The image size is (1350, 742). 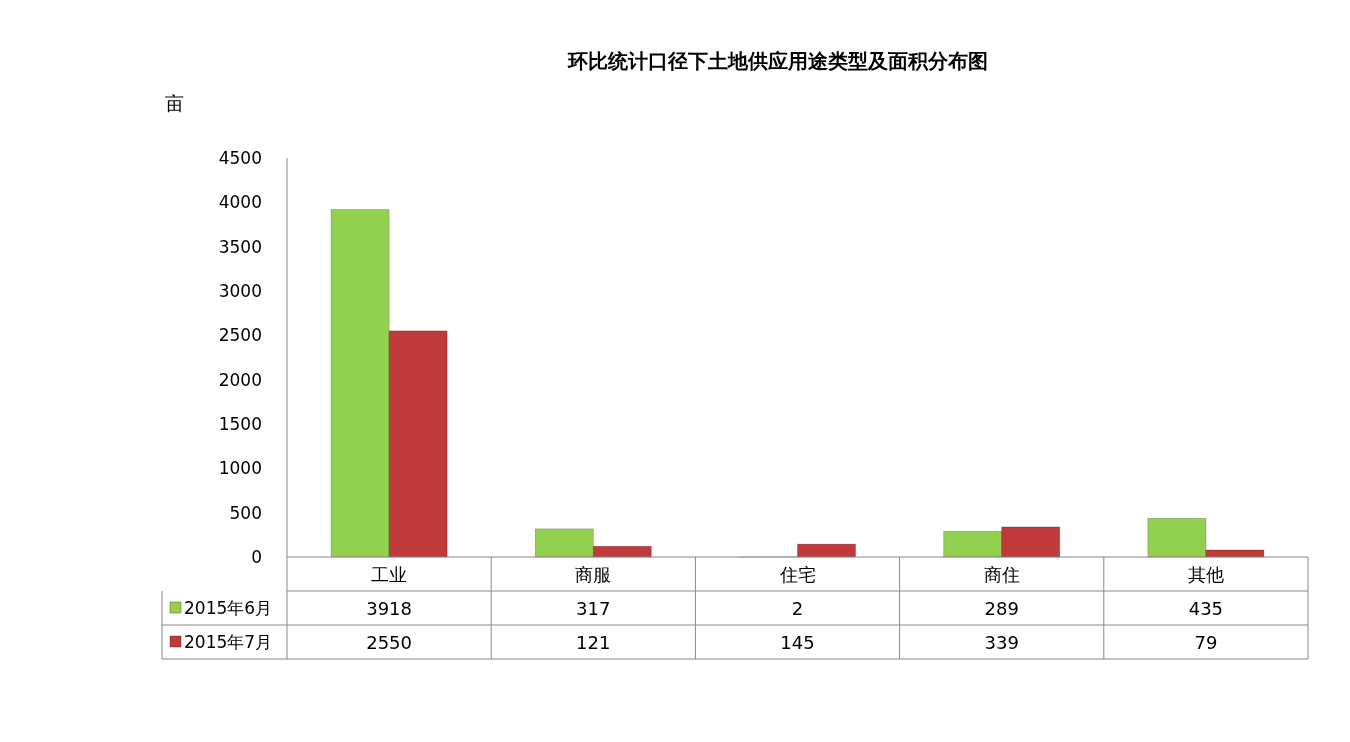 What do you see at coordinates (1001, 642) in the screenshot?
I see `data-label: 339` at bounding box center [1001, 642].